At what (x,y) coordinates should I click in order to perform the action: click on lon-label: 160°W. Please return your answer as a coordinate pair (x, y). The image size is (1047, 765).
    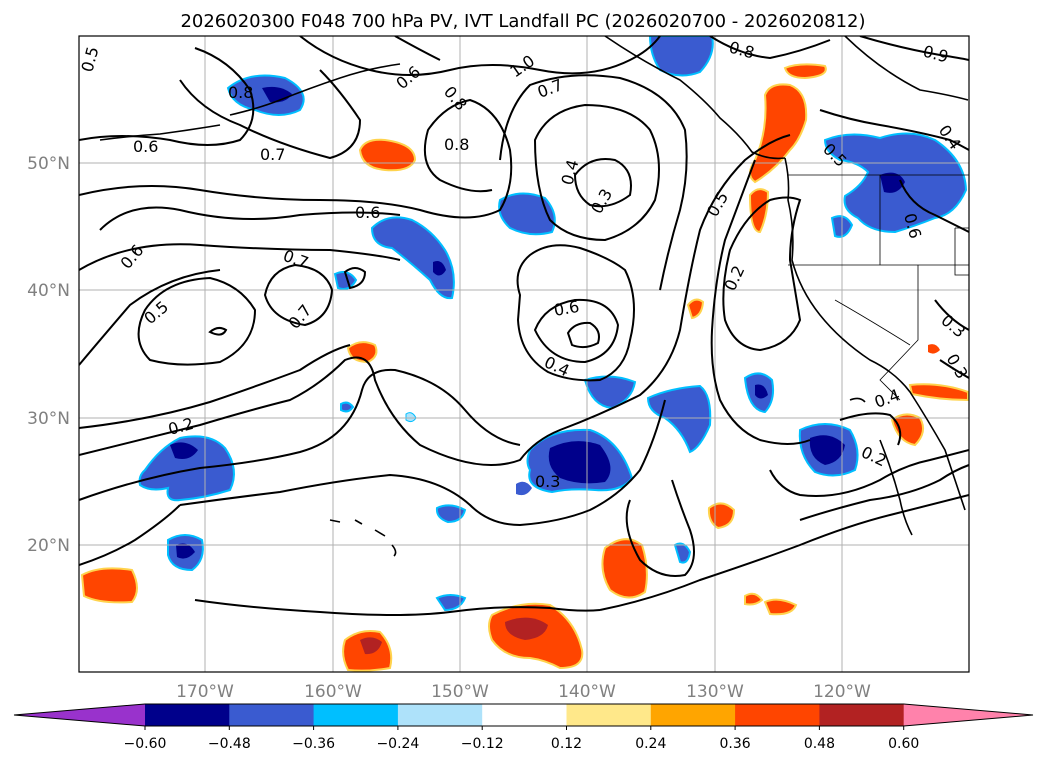
    Looking at the image, I should click on (333, 692).